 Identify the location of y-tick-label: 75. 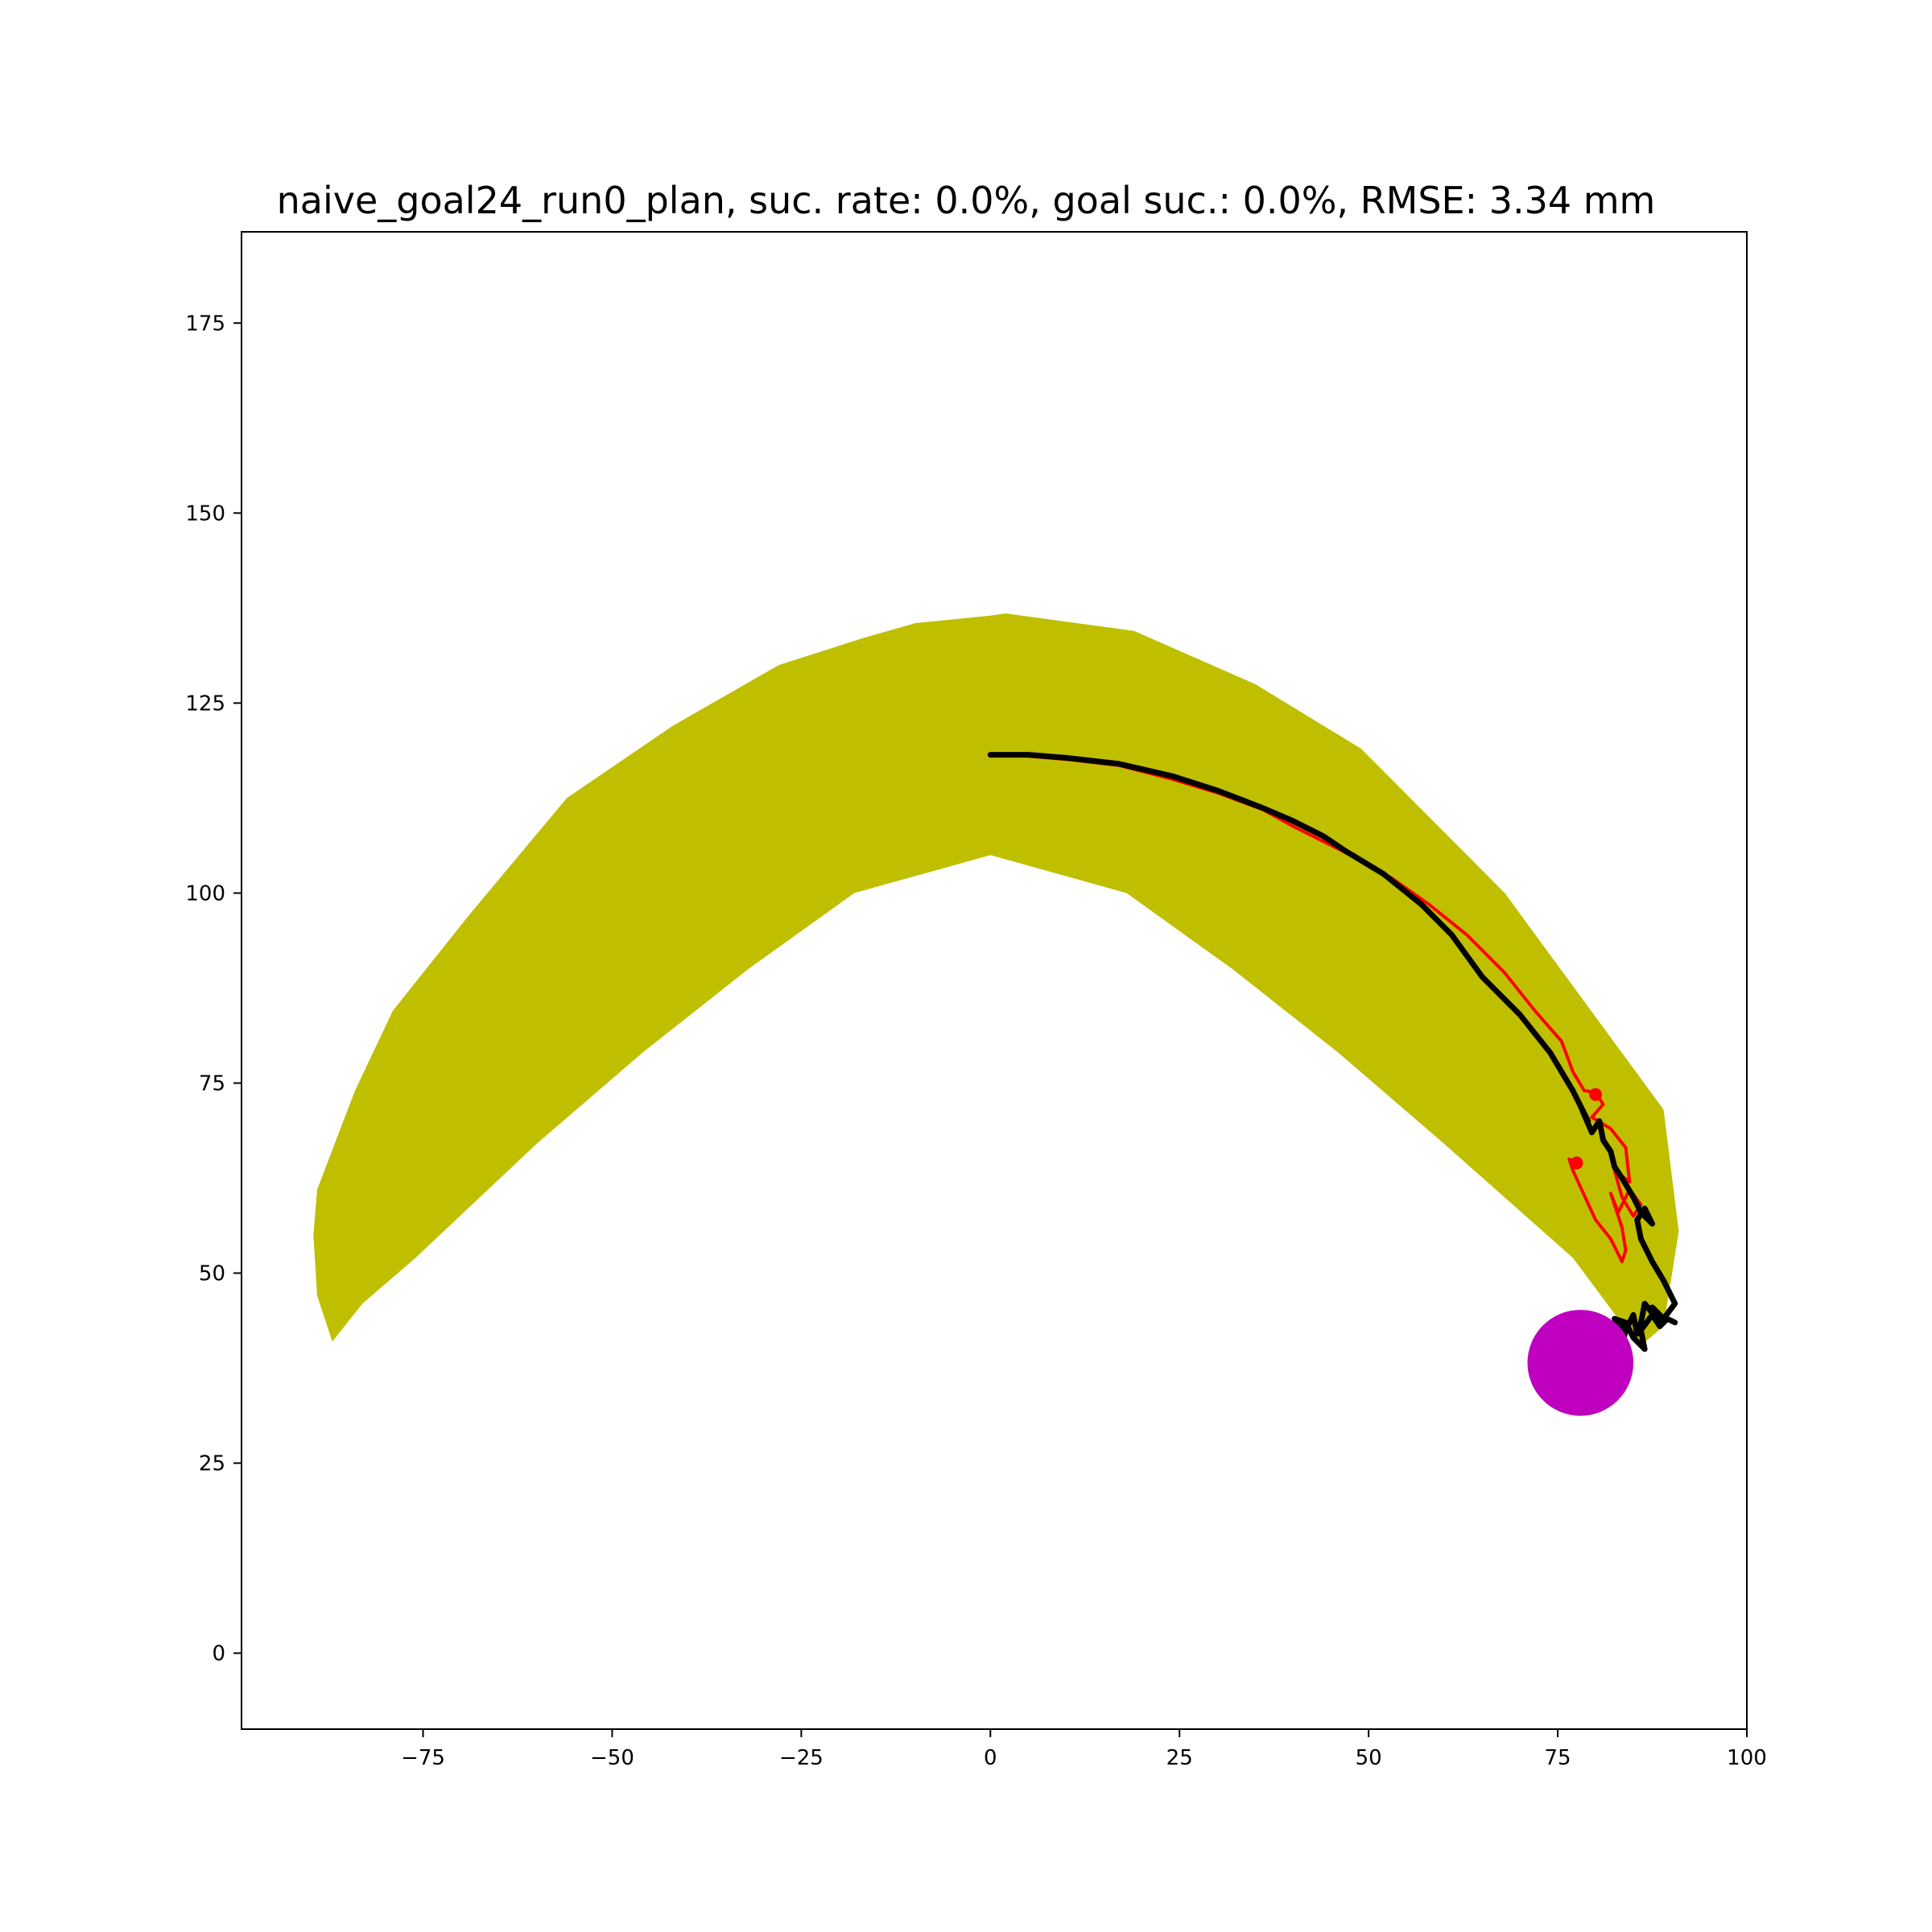
(212, 1083).